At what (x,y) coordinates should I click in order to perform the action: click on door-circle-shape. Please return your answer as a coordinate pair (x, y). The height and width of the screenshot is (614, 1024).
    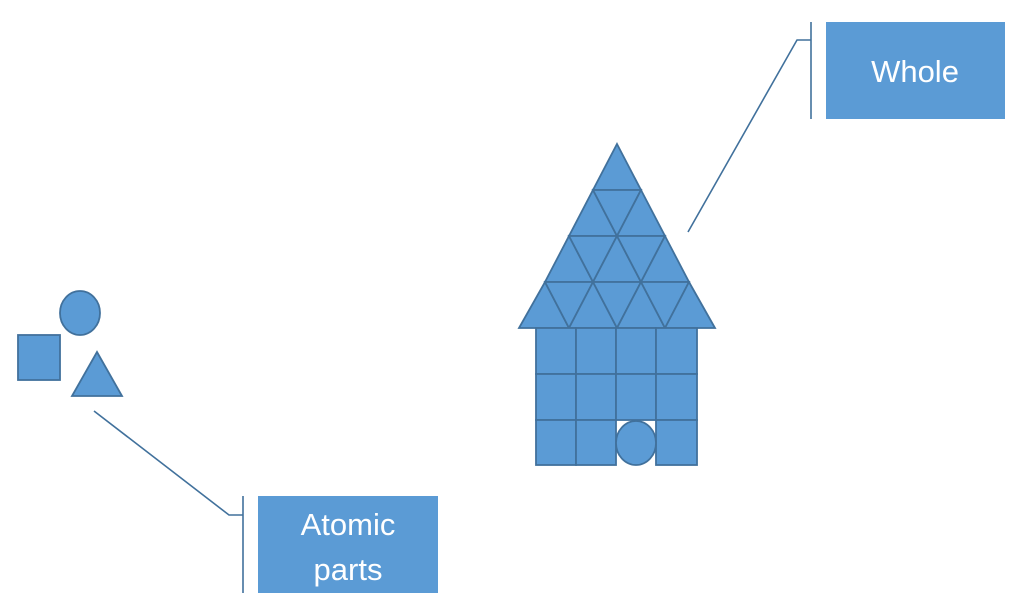
    Looking at the image, I should click on (636, 443).